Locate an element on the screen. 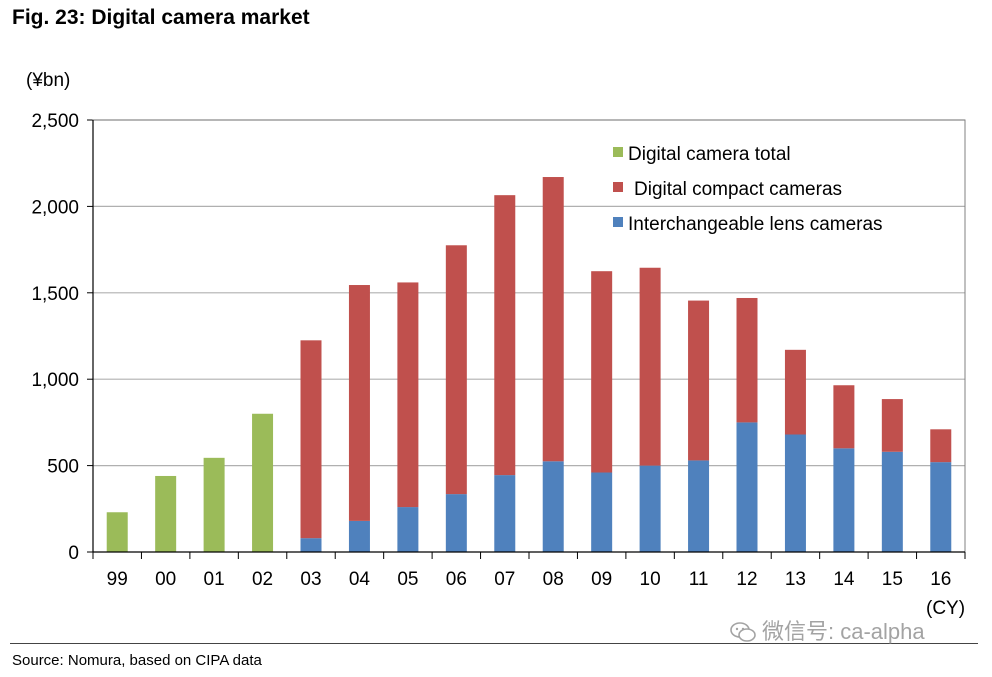  x-tick-label-07: 07 is located at coordinates (504, 579).